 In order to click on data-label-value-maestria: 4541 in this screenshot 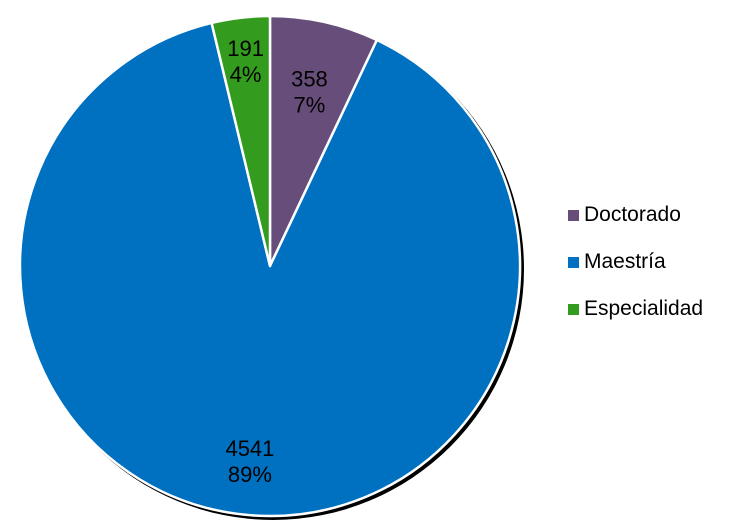, I will do `click(249, 448)`.